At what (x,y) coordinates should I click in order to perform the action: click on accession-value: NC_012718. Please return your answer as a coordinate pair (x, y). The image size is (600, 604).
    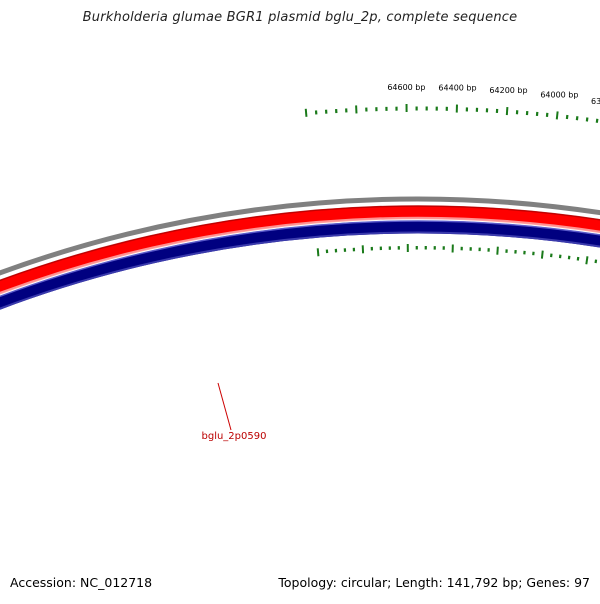
    Looking at the image, I should click on (116, 582).